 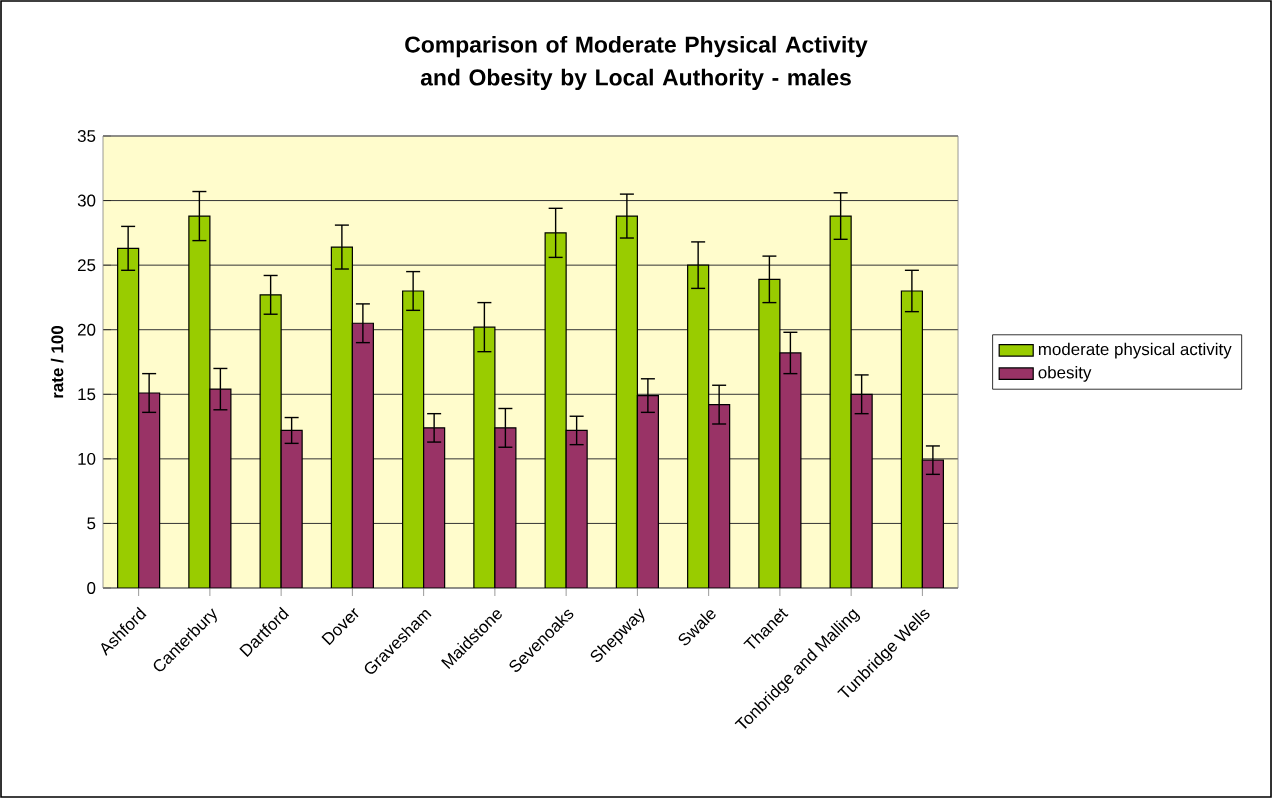 What do you see at coordinates (1135, 350) in the screenshot?
I see `legend-label: moderate physical activity` at bounding box center [1135, 350].